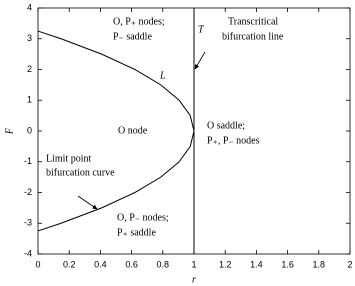 Image resolution: width=355 pixels, height=286 pixels. What do you see at coordinates (349, 264) in the screenshot?
I see `x-tick-label: 2` at bounding box center [349, 264].